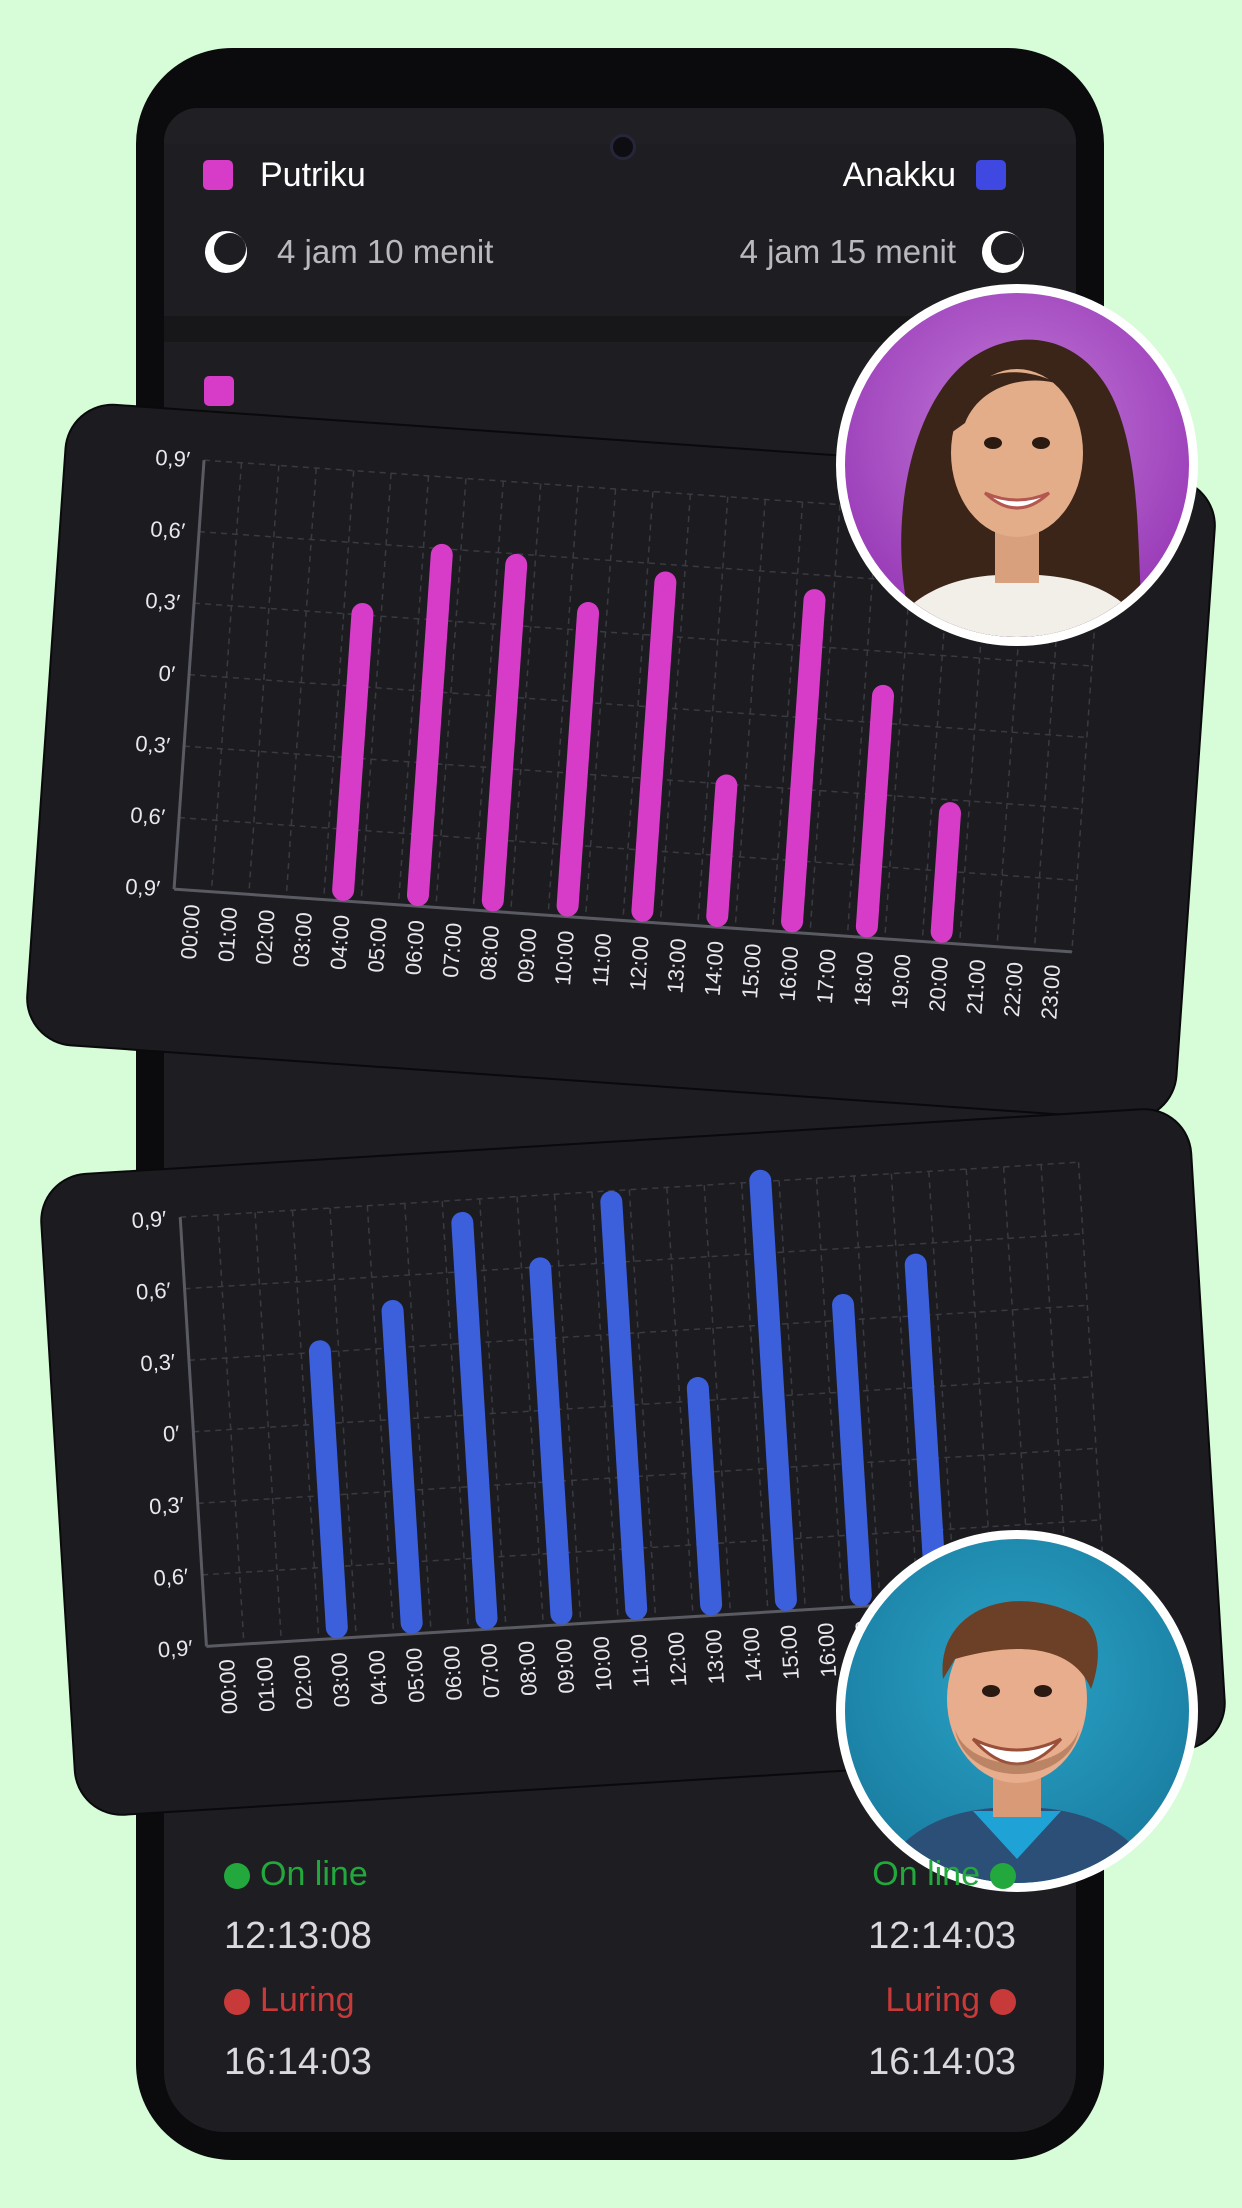  I want to click on online-label: On line, so click(926, 1874).